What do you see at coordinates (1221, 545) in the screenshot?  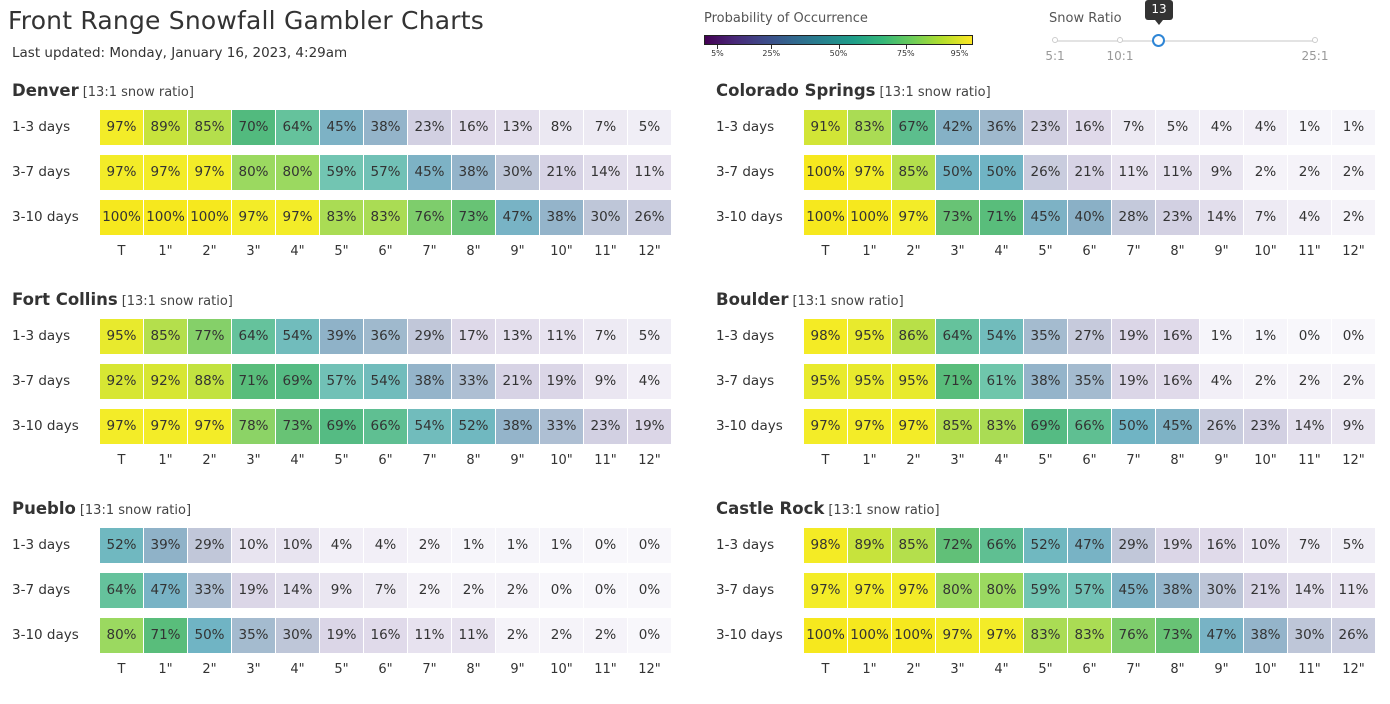 I see `heatmap-cell: 16%` at bounding box center [1221, 545].